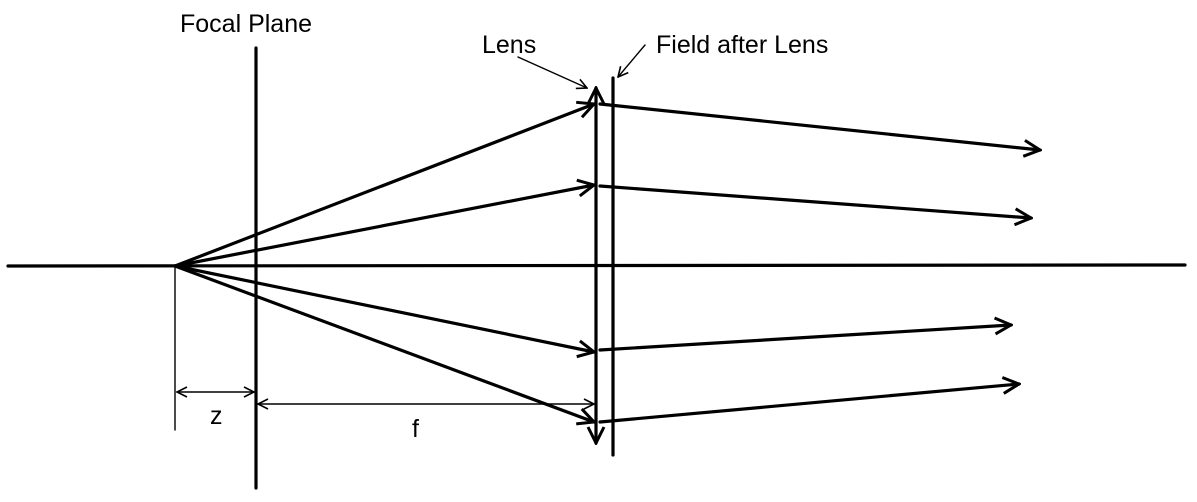 Image resolution: width=1197 pixels, height=502 pixels. Describe the element at coordinates (216, 416) in the screenshot. I see `z-label: z` at that location.